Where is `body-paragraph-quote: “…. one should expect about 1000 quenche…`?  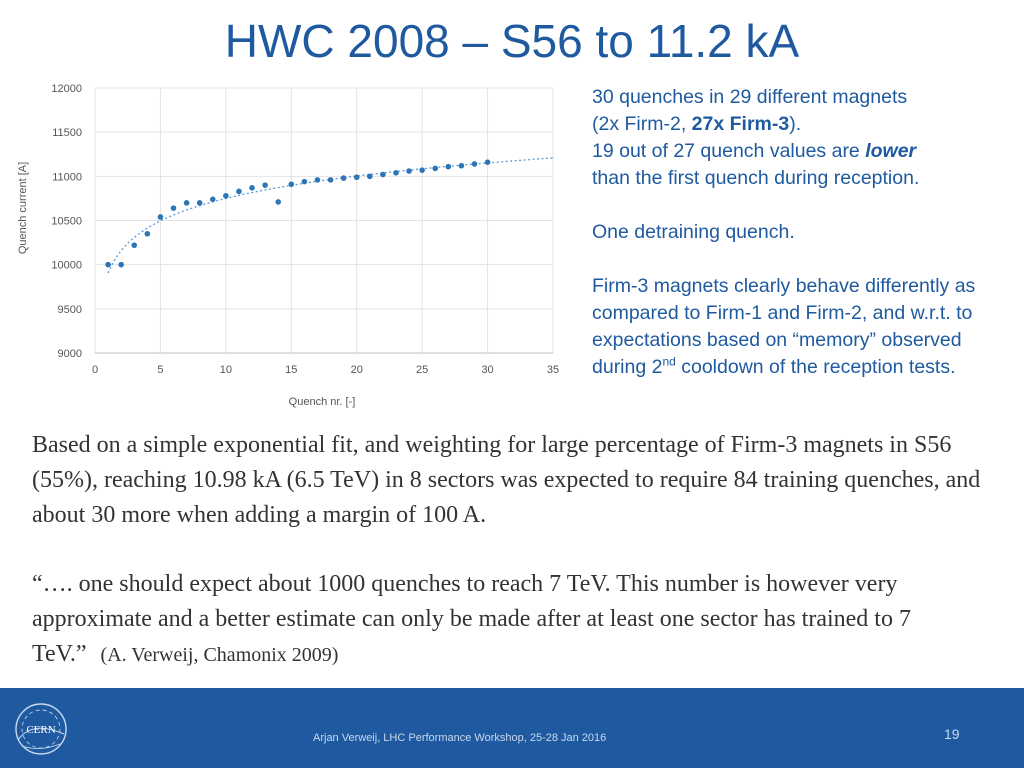
body-paragraph-quote: “…. one should expect about 1000 quenche… is located at coordinates (517, 620).